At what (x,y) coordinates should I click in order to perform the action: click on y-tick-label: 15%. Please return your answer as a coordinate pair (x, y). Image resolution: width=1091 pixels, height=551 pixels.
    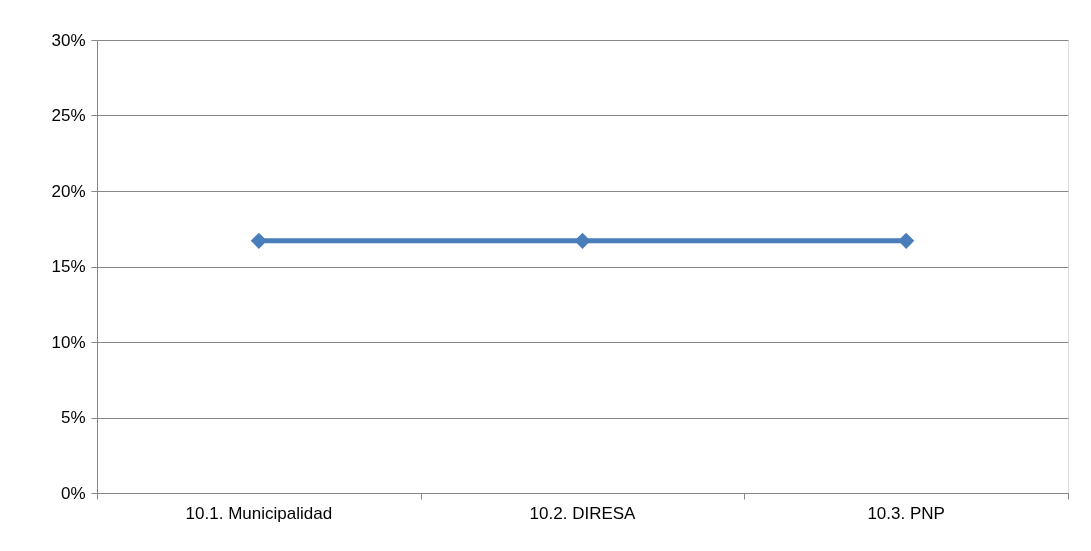
    Looking at the image, I should click on (68, 266).